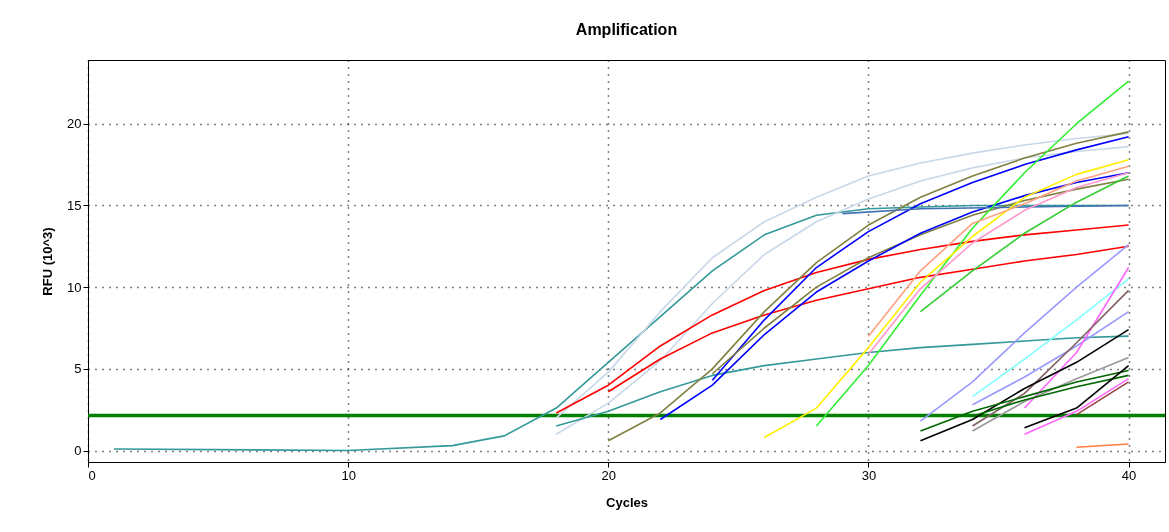  I want to click on chart-title: Amplification, so click(626, 29).